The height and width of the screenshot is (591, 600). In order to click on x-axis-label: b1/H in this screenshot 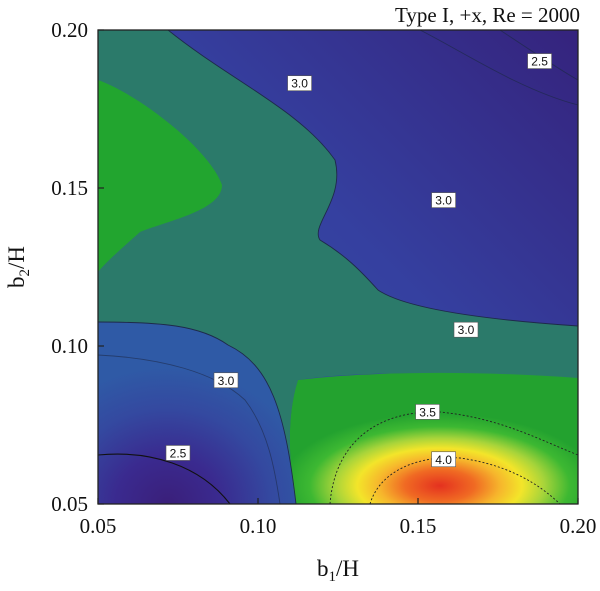, I will do `click(338, 570)`.